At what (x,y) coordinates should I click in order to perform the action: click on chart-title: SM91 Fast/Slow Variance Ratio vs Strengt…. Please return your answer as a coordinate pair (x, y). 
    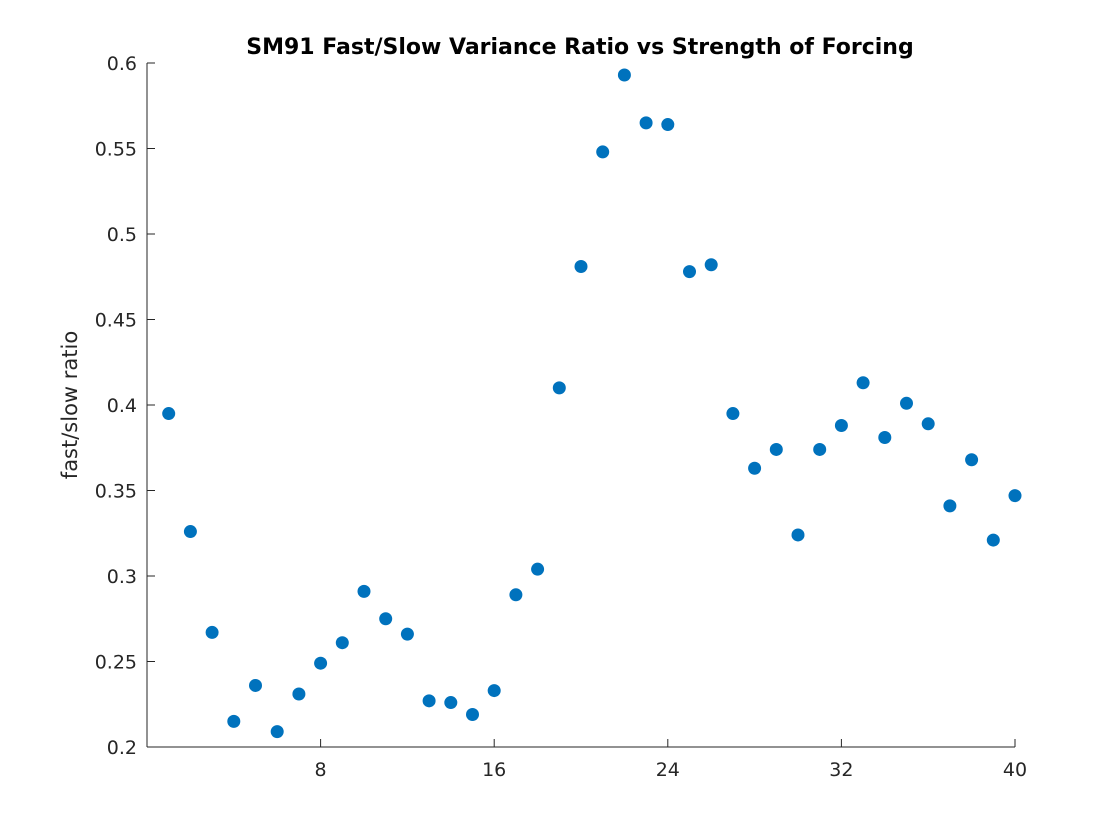
    Looking at the image, I should click on (579, 47).